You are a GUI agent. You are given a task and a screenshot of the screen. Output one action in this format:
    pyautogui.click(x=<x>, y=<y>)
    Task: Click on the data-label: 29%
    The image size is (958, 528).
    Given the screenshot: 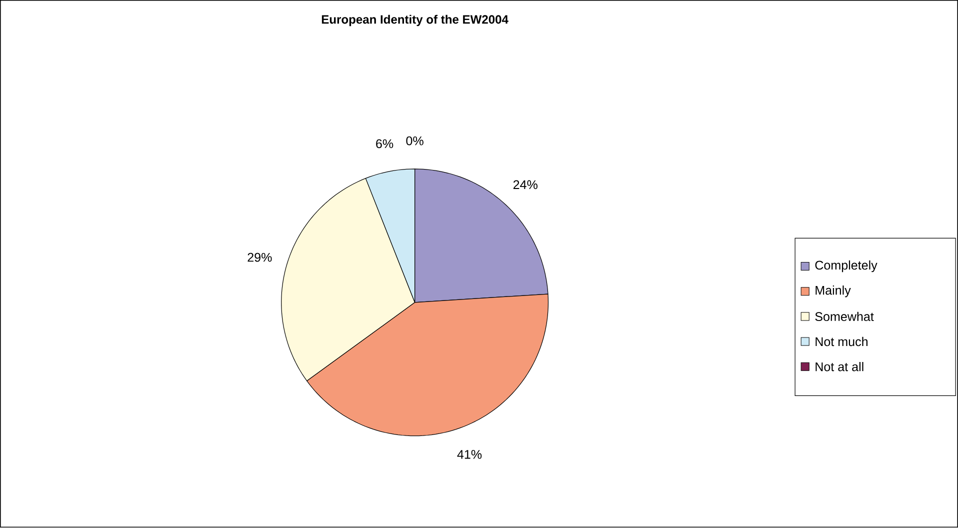 What is the action you would take?
    pyautogui.click(x=260, y=257)
    